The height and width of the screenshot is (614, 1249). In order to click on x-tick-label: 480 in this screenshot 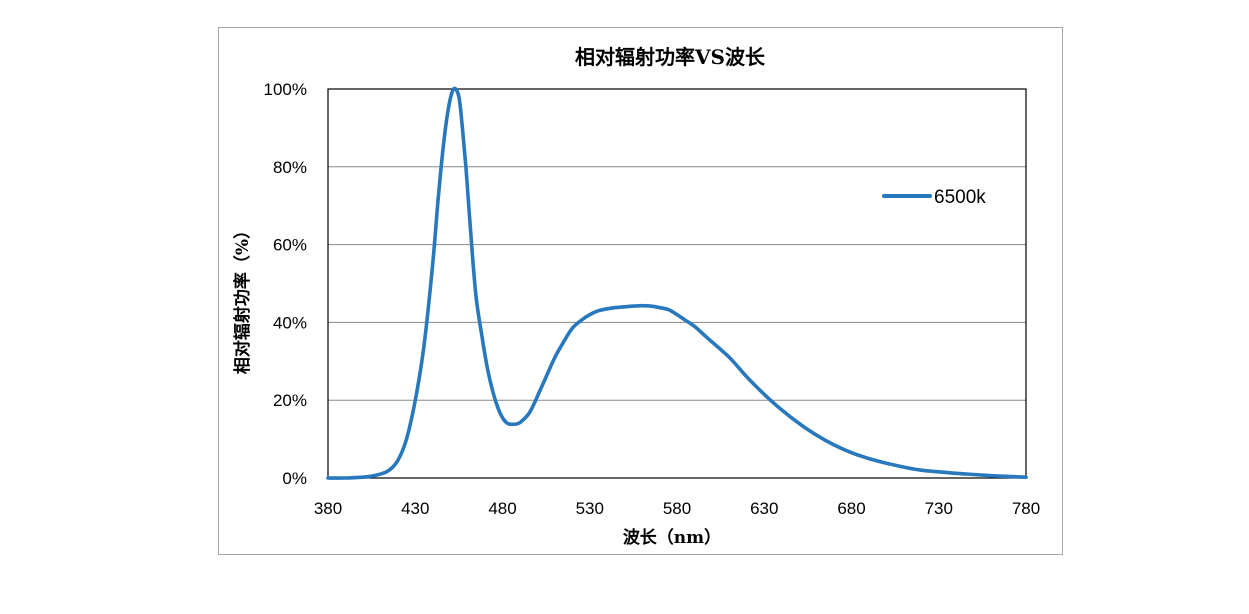, I will do `click(502, 508)`.